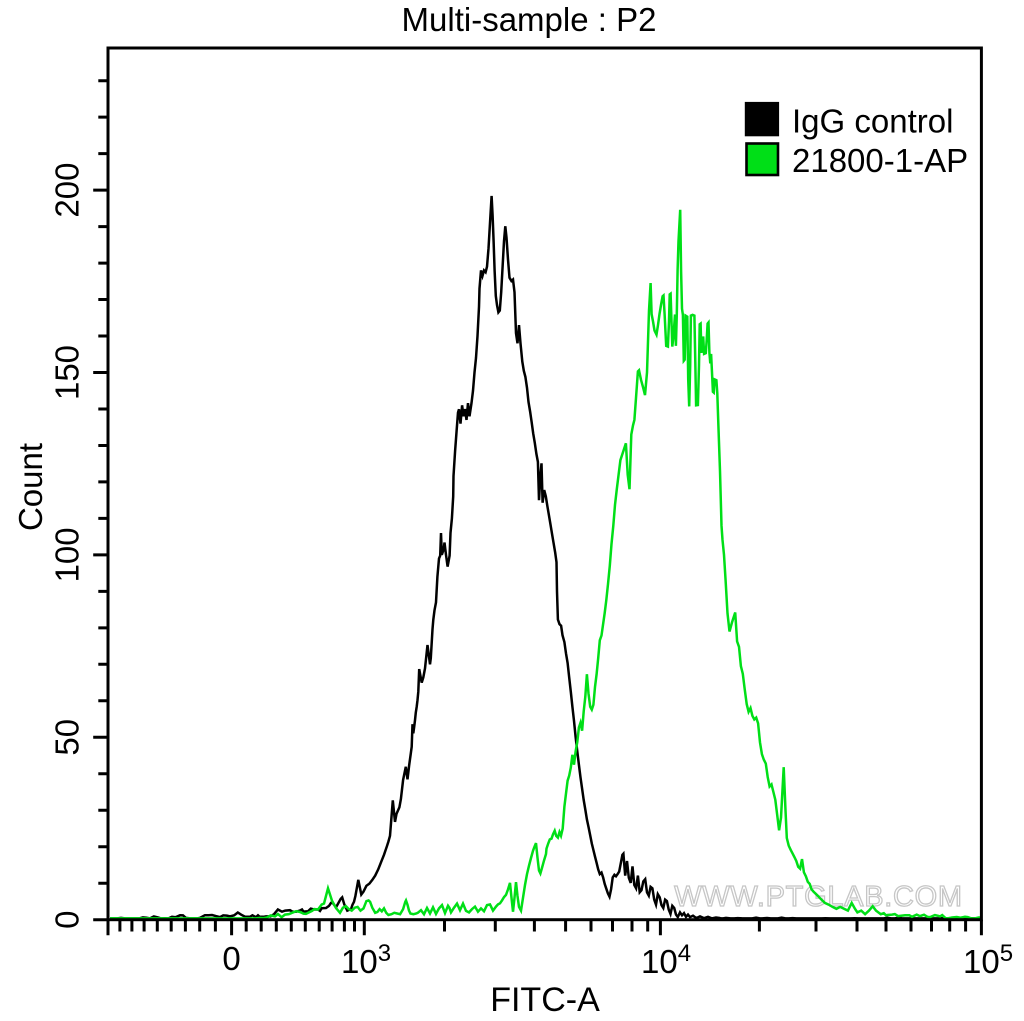 This screenshot has width=1024, height=1021. Describe the element at coordinates (67, 554) in the screenshot. I see `svg-text: 100` at that location.